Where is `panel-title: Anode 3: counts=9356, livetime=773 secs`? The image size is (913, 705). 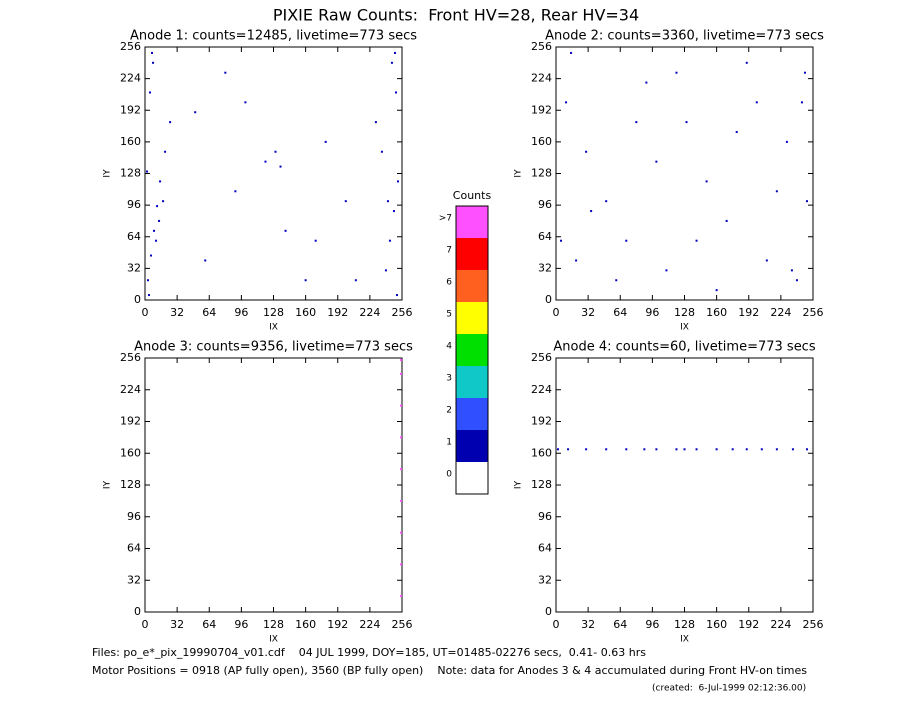
panel-title: Anode 3: counts=9356, livetime=773 secs is located at coordinates (273, 347).